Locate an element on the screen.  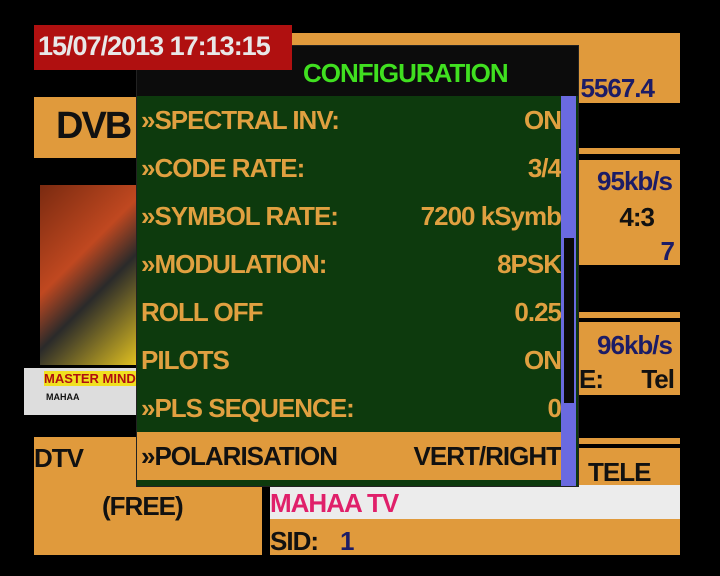
config-label: »SPECTRAL INV: is located at coordinates (240, 119).